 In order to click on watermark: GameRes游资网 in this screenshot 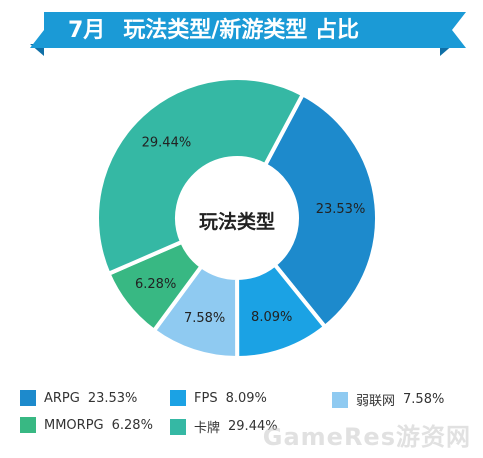, I will do `click(366, 437)`.